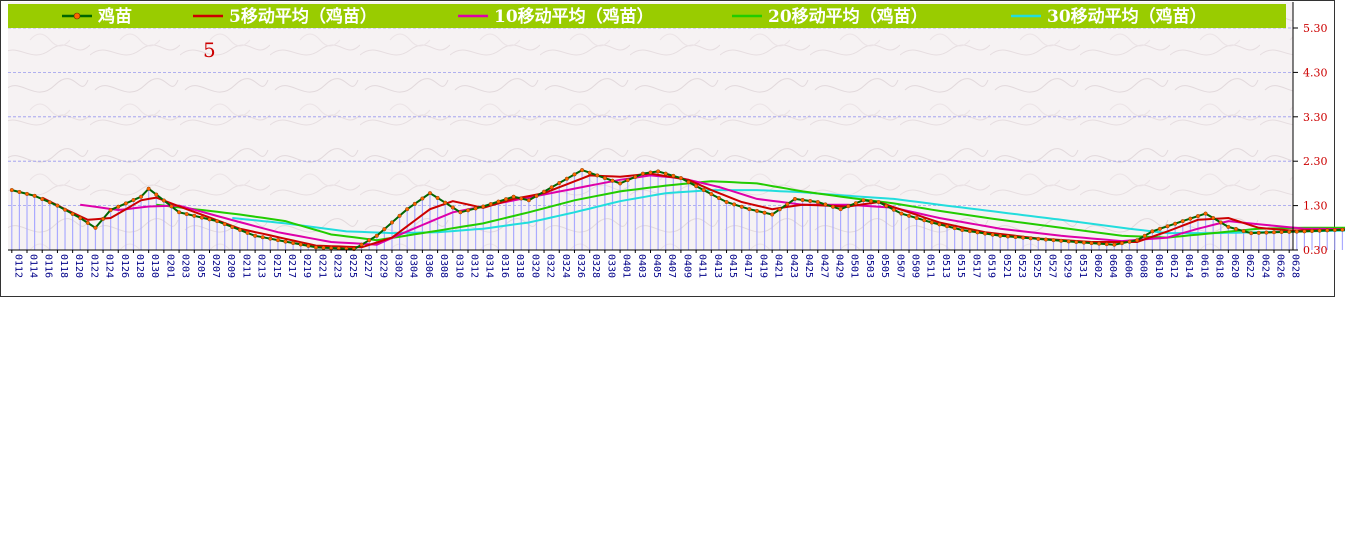 This screenshot has height=541, width=1345. I want to click on x-tick-label: 0602, so click(1097, 266).